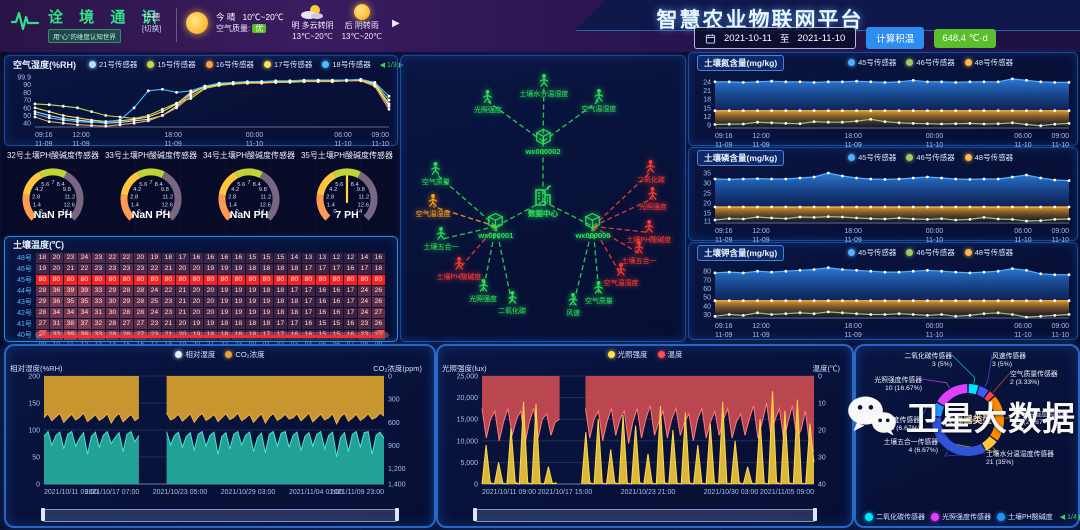 Image resolution: width=1080 pixels, height=530 pixels. I want to click on heatmap-cell: 15, so click(252, 258).